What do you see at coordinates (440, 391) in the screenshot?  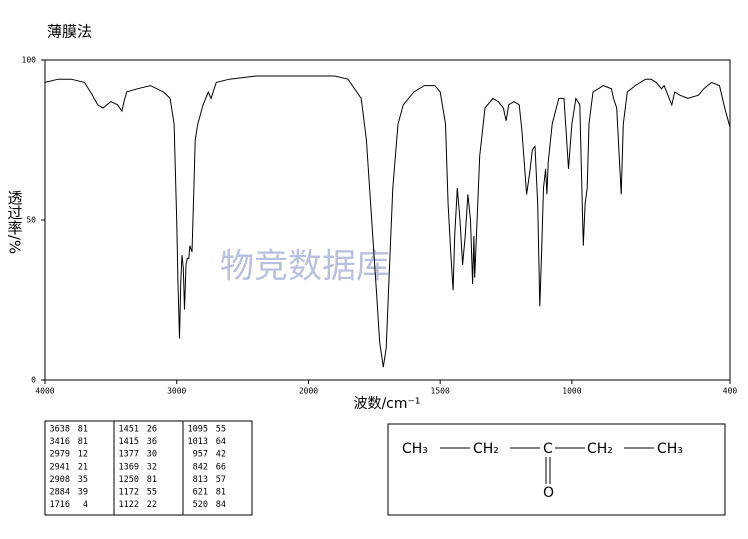 I see `x-tick-label: 1500` at bounding box center [440, 391].